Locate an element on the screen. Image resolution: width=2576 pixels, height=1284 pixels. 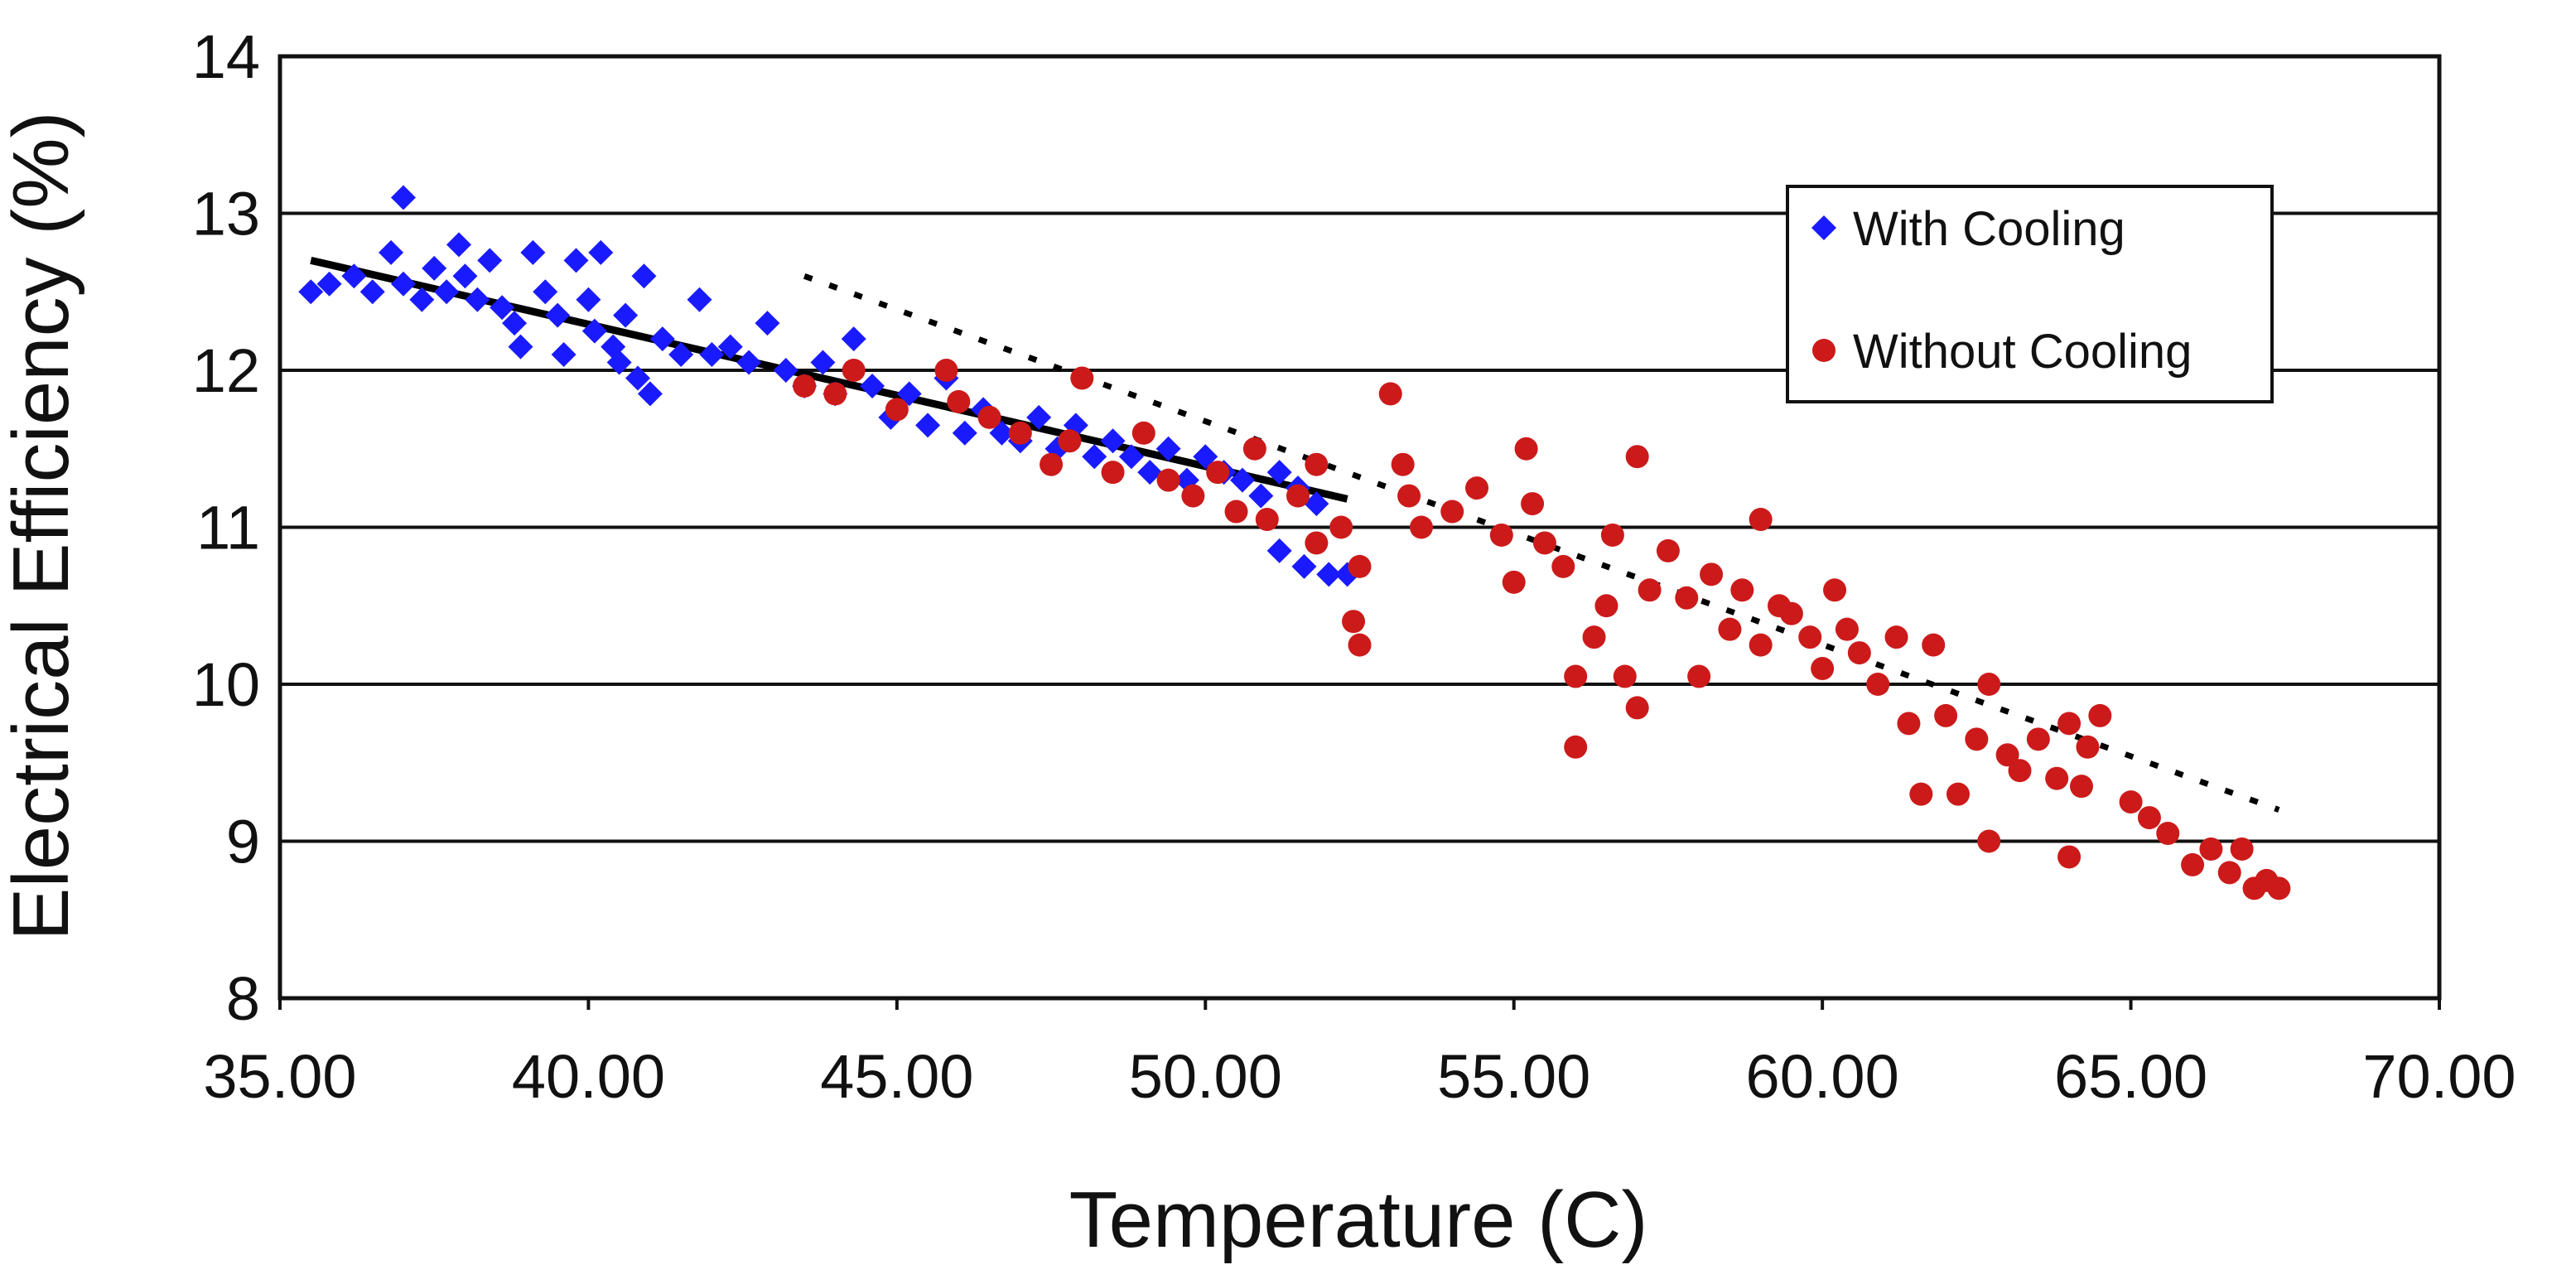
x-axis-title: Temperature (C) is located at coordinates (1359, 1219).